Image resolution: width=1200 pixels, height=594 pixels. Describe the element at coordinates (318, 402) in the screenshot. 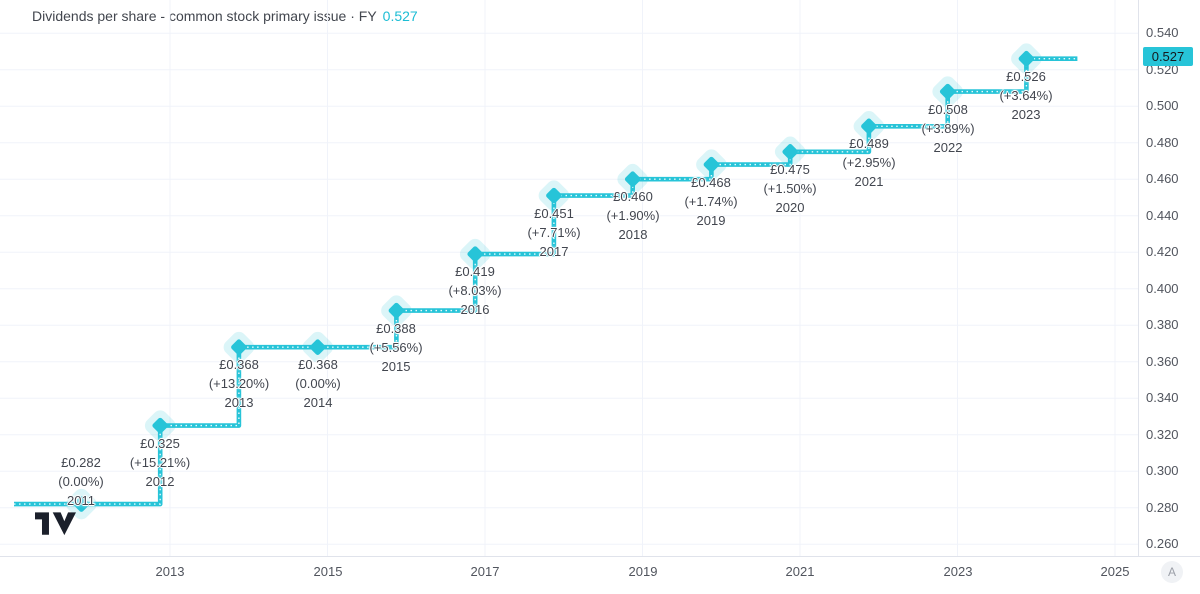

I see `point-year: 2014` at that location.